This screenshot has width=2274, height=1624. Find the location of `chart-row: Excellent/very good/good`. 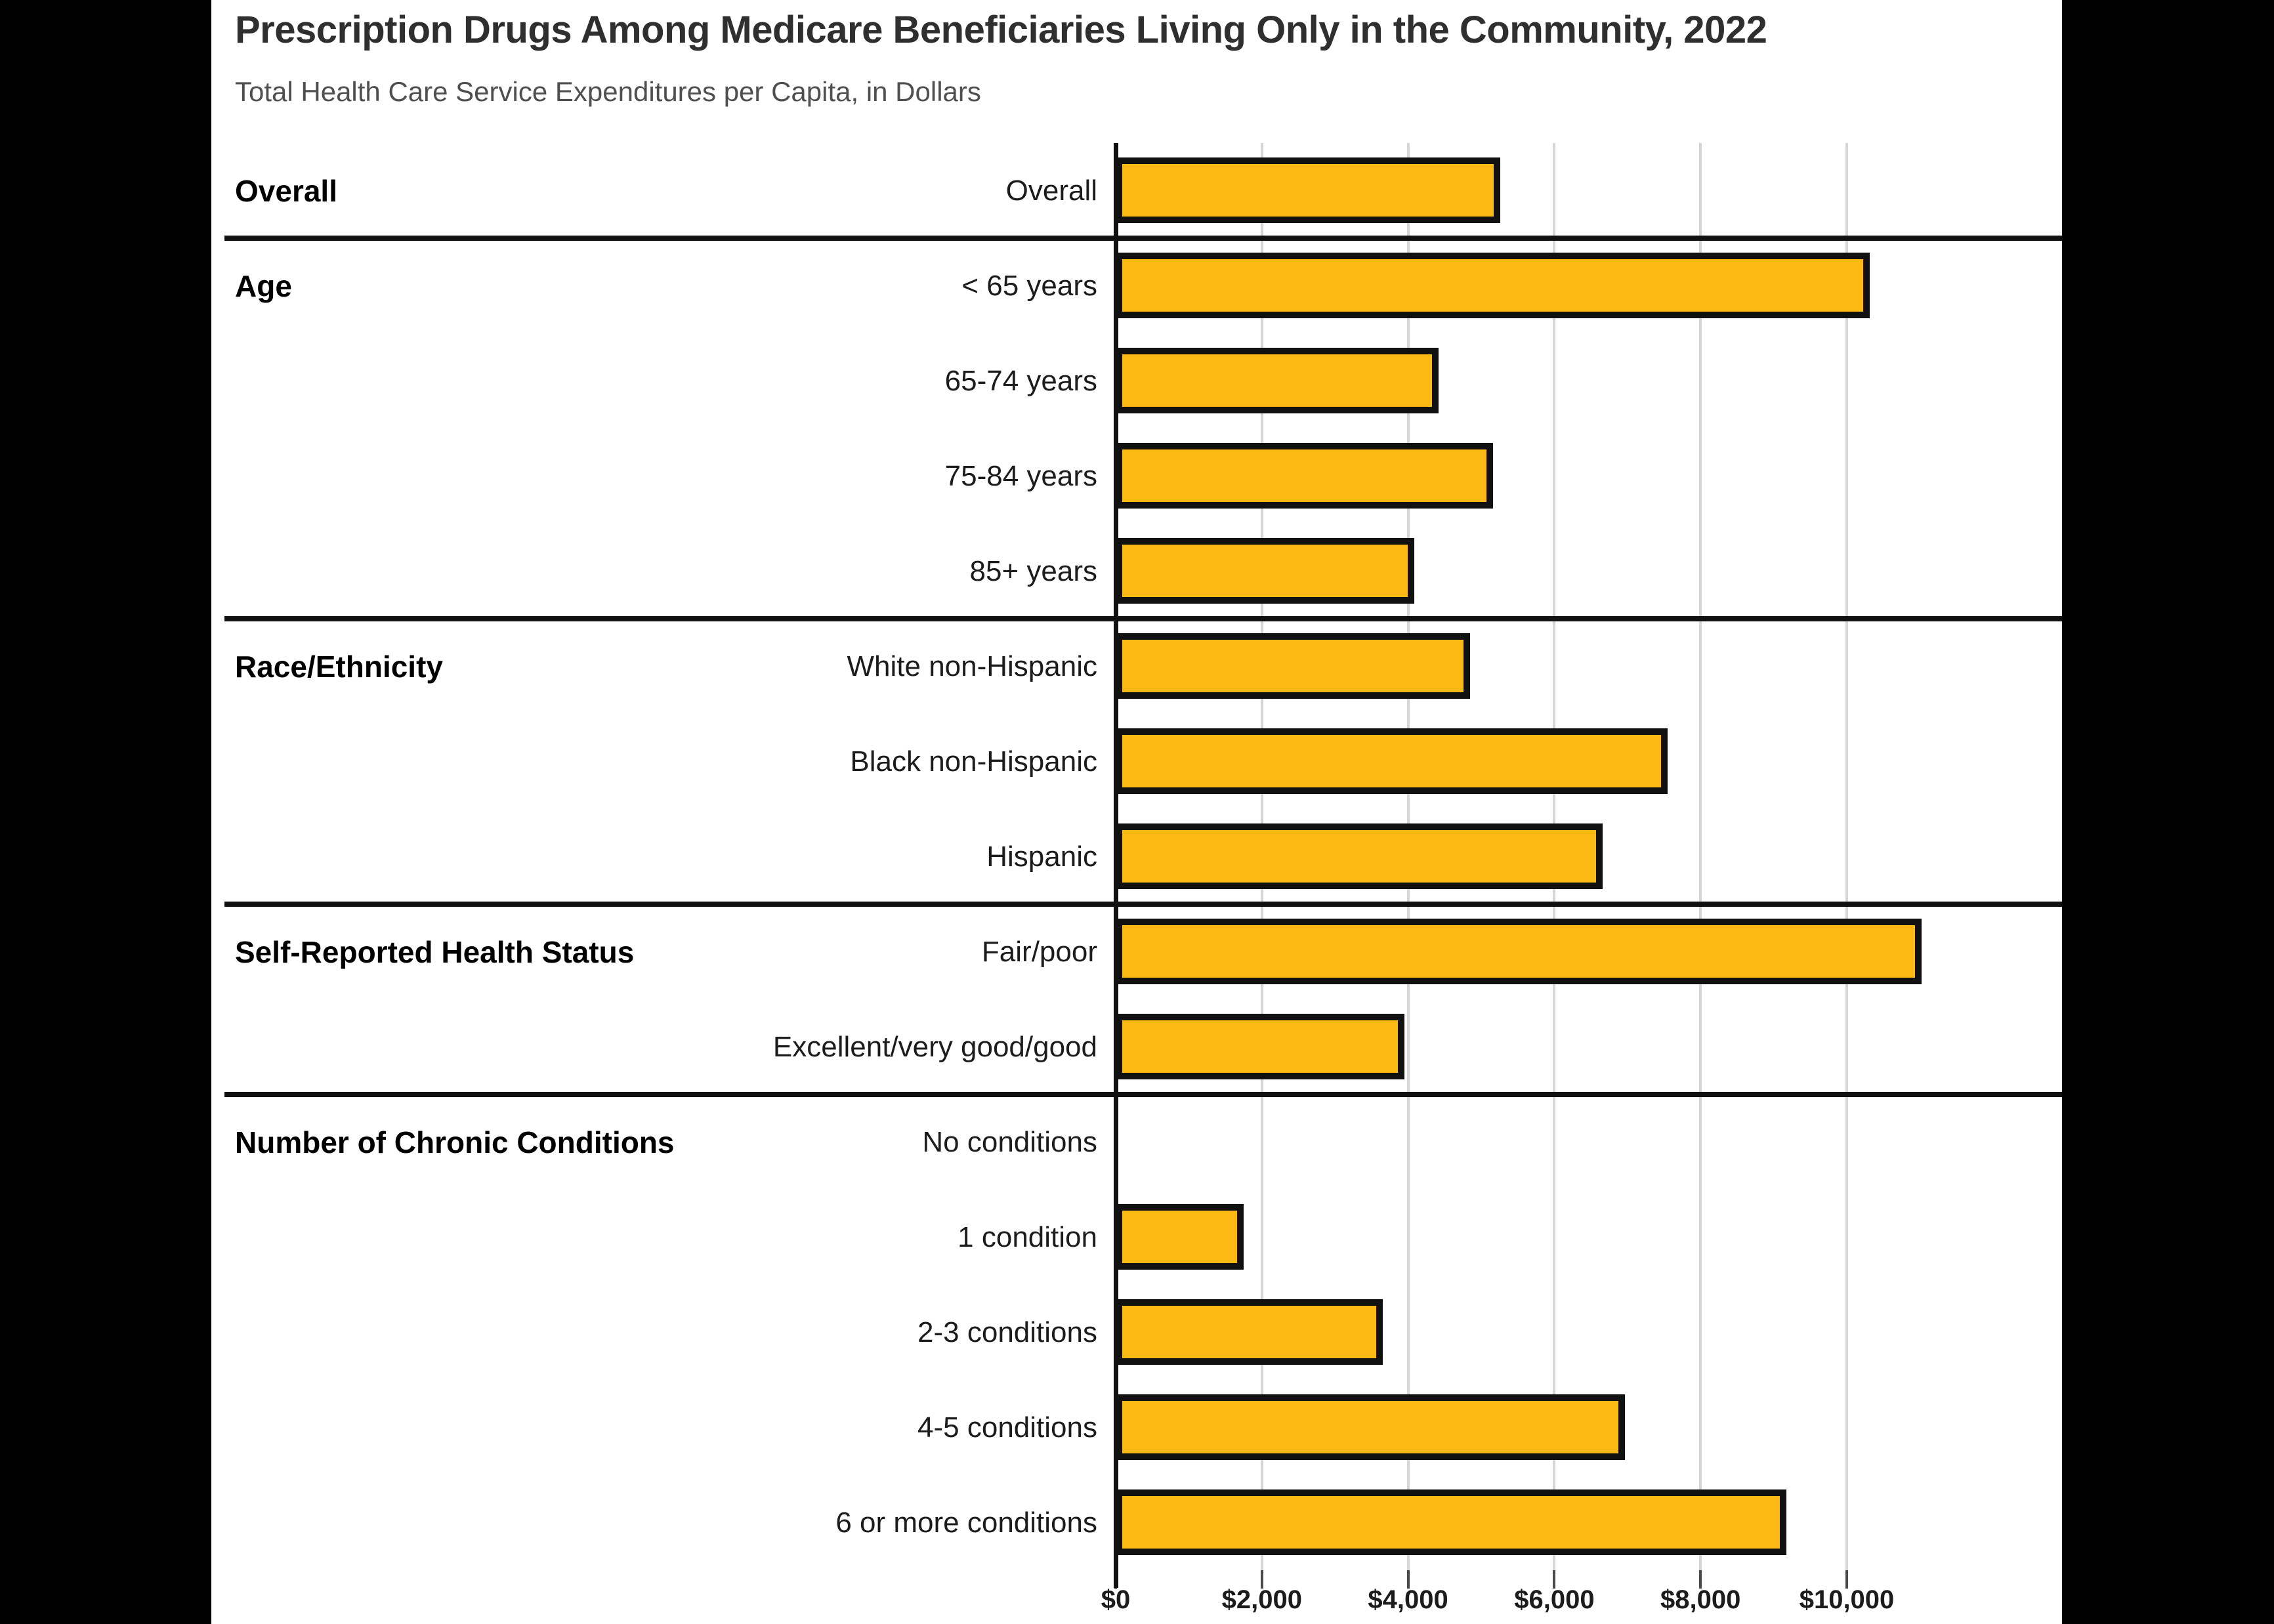

chart-row: Excellent/very good/good is located at coordinates (1136, 1046).